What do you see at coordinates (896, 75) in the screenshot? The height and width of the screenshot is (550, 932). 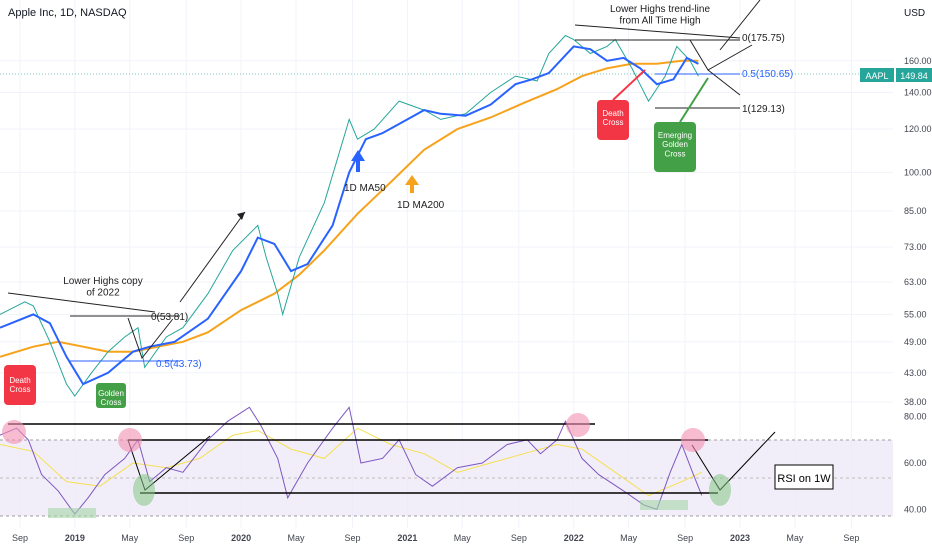 I see `ticker-tag: AAPL 149.84` at bounding box center [896, 75].